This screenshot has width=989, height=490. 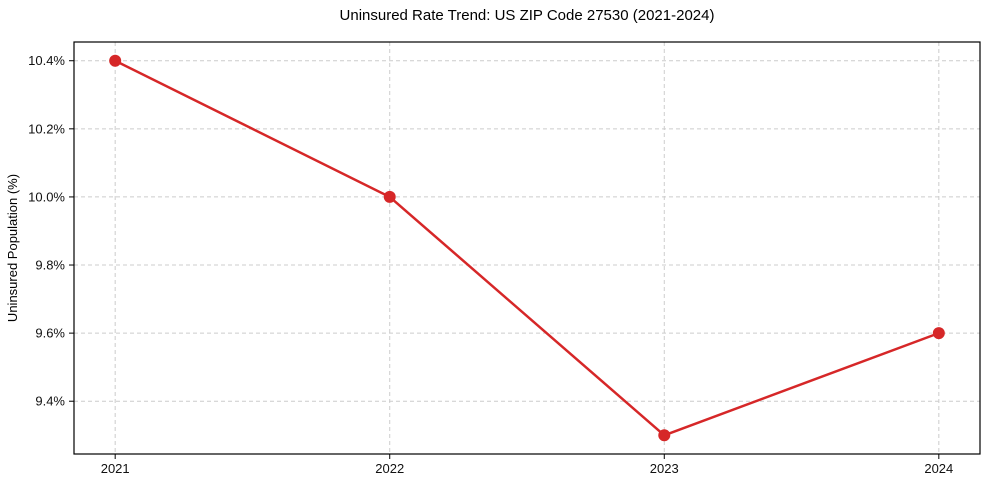 What do you see at coordinates (389, 468) in the screenshot?
I see `x-tick-label: 2022` at bounding box center [389, 468].